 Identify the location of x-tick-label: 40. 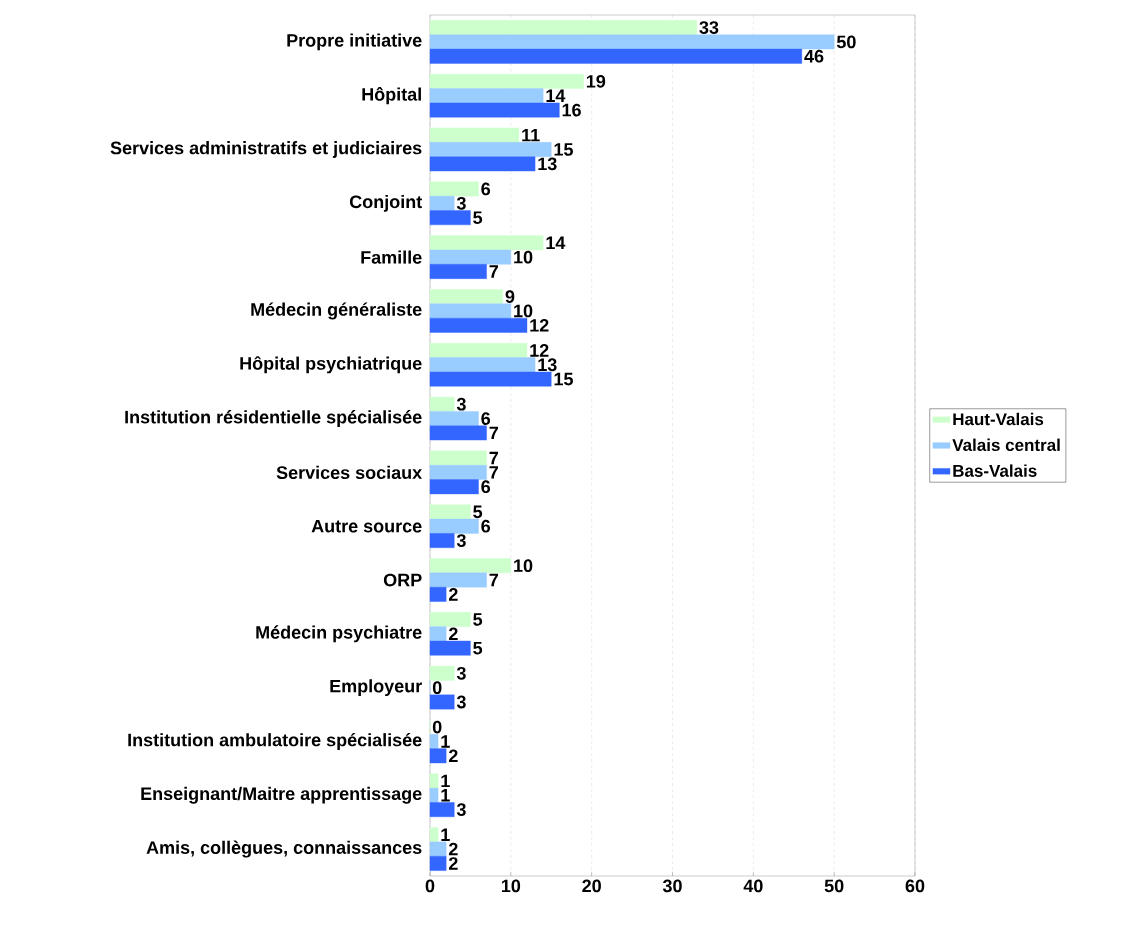
(753, 886).